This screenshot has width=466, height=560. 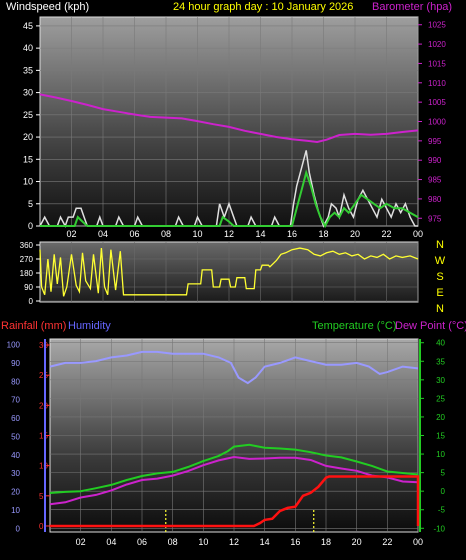 What do you see at coordinates (437, 83) in the screenshot?
I see `barometer-tick-label: 1010` at bounding box center [437, 83].